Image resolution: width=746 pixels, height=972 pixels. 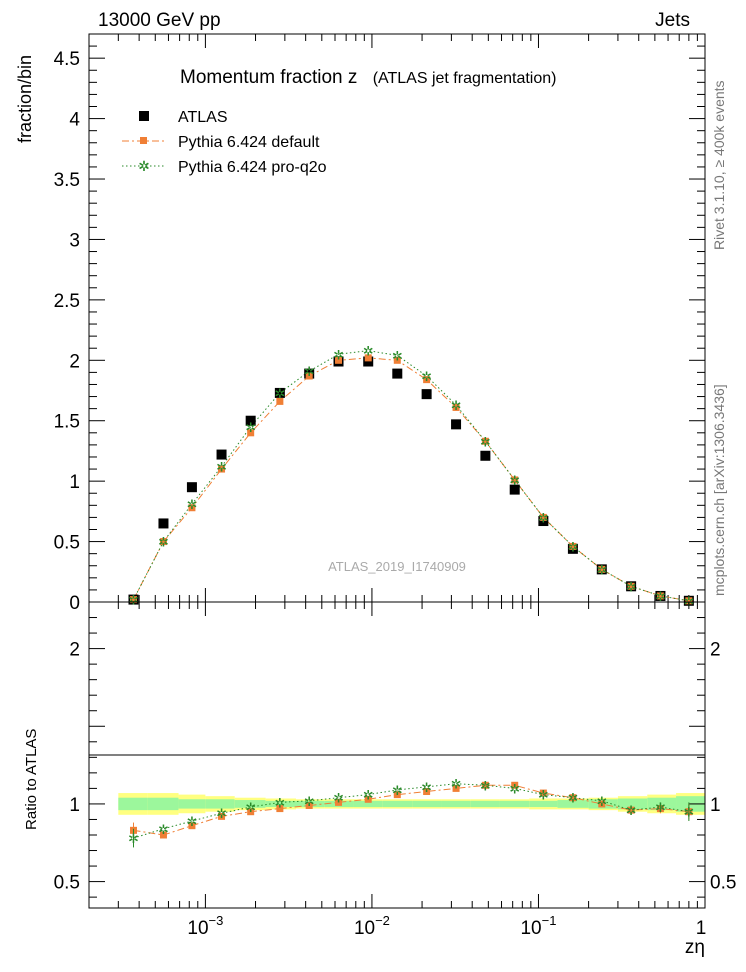 I want to click on main-y-tick-label: 0, so click(x=74, y=603).